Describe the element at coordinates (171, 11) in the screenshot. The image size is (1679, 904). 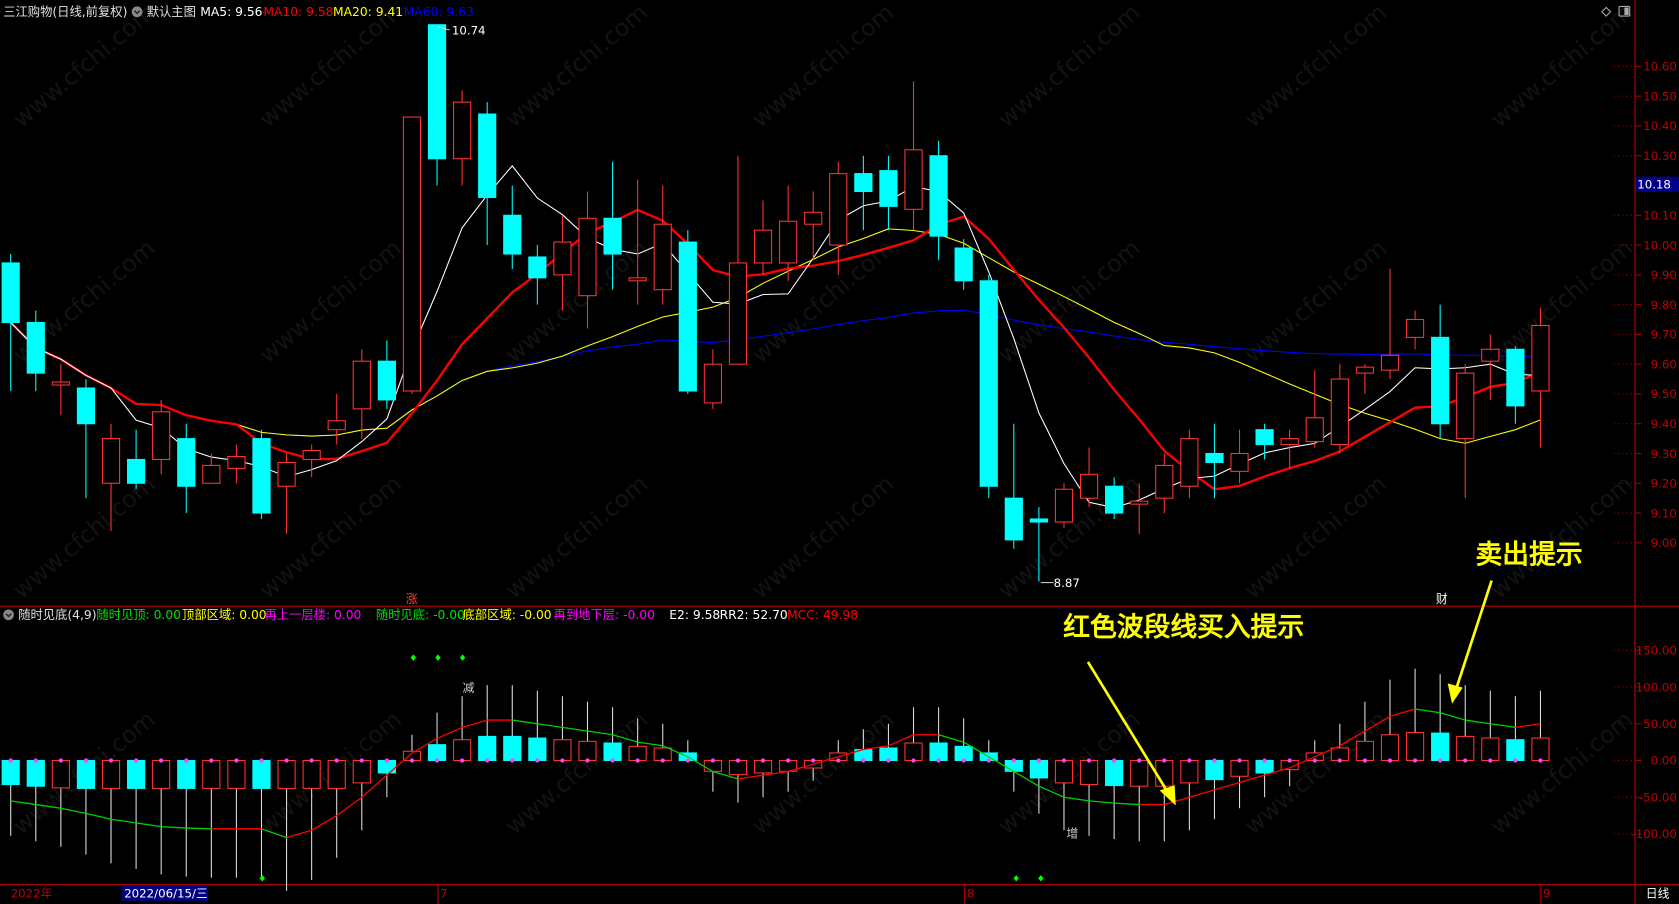
I see `template-label: 默认主图` at that location.